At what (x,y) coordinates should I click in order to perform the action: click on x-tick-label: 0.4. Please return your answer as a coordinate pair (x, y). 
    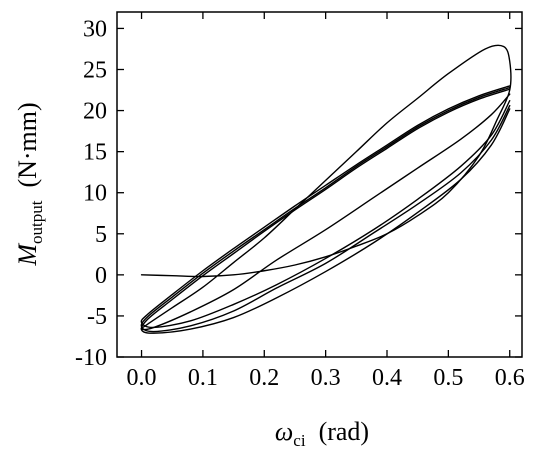
    Looking at the image, I should click on (387, 378).